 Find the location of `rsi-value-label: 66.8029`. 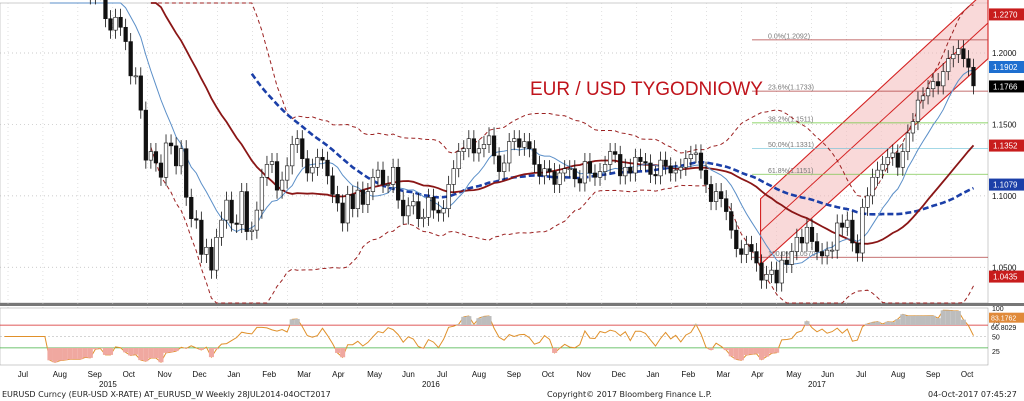

rsi-value-label: 66.8029 is located at coordinates (1003, 328).